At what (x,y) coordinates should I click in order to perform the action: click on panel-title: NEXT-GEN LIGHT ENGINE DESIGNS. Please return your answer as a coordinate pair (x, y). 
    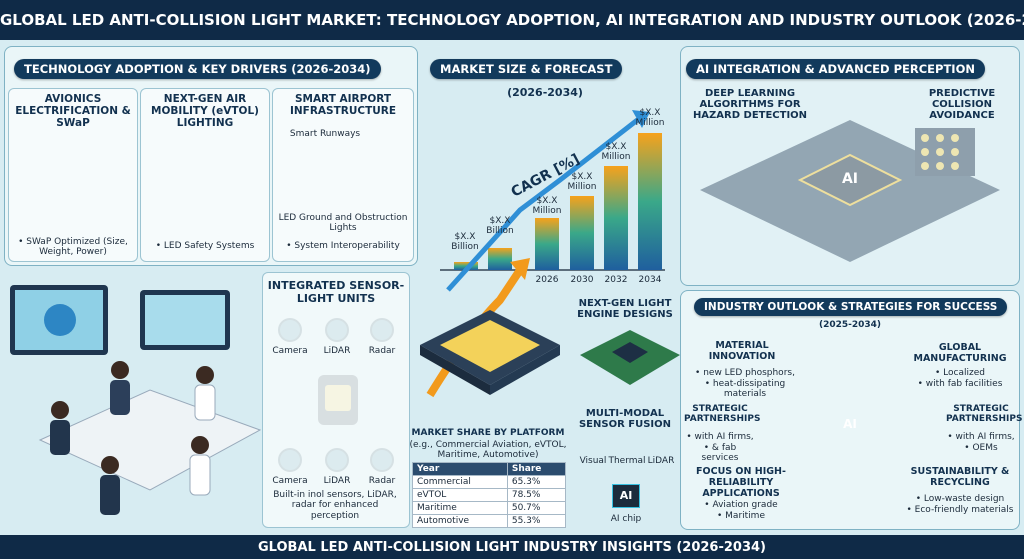
    Looking at the image, I should click on (625, 309).